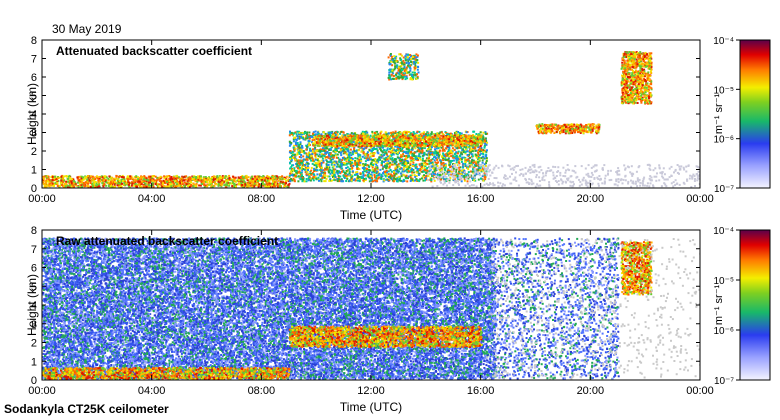  I want to click on feature-noise-sparse, so click(557, 308).